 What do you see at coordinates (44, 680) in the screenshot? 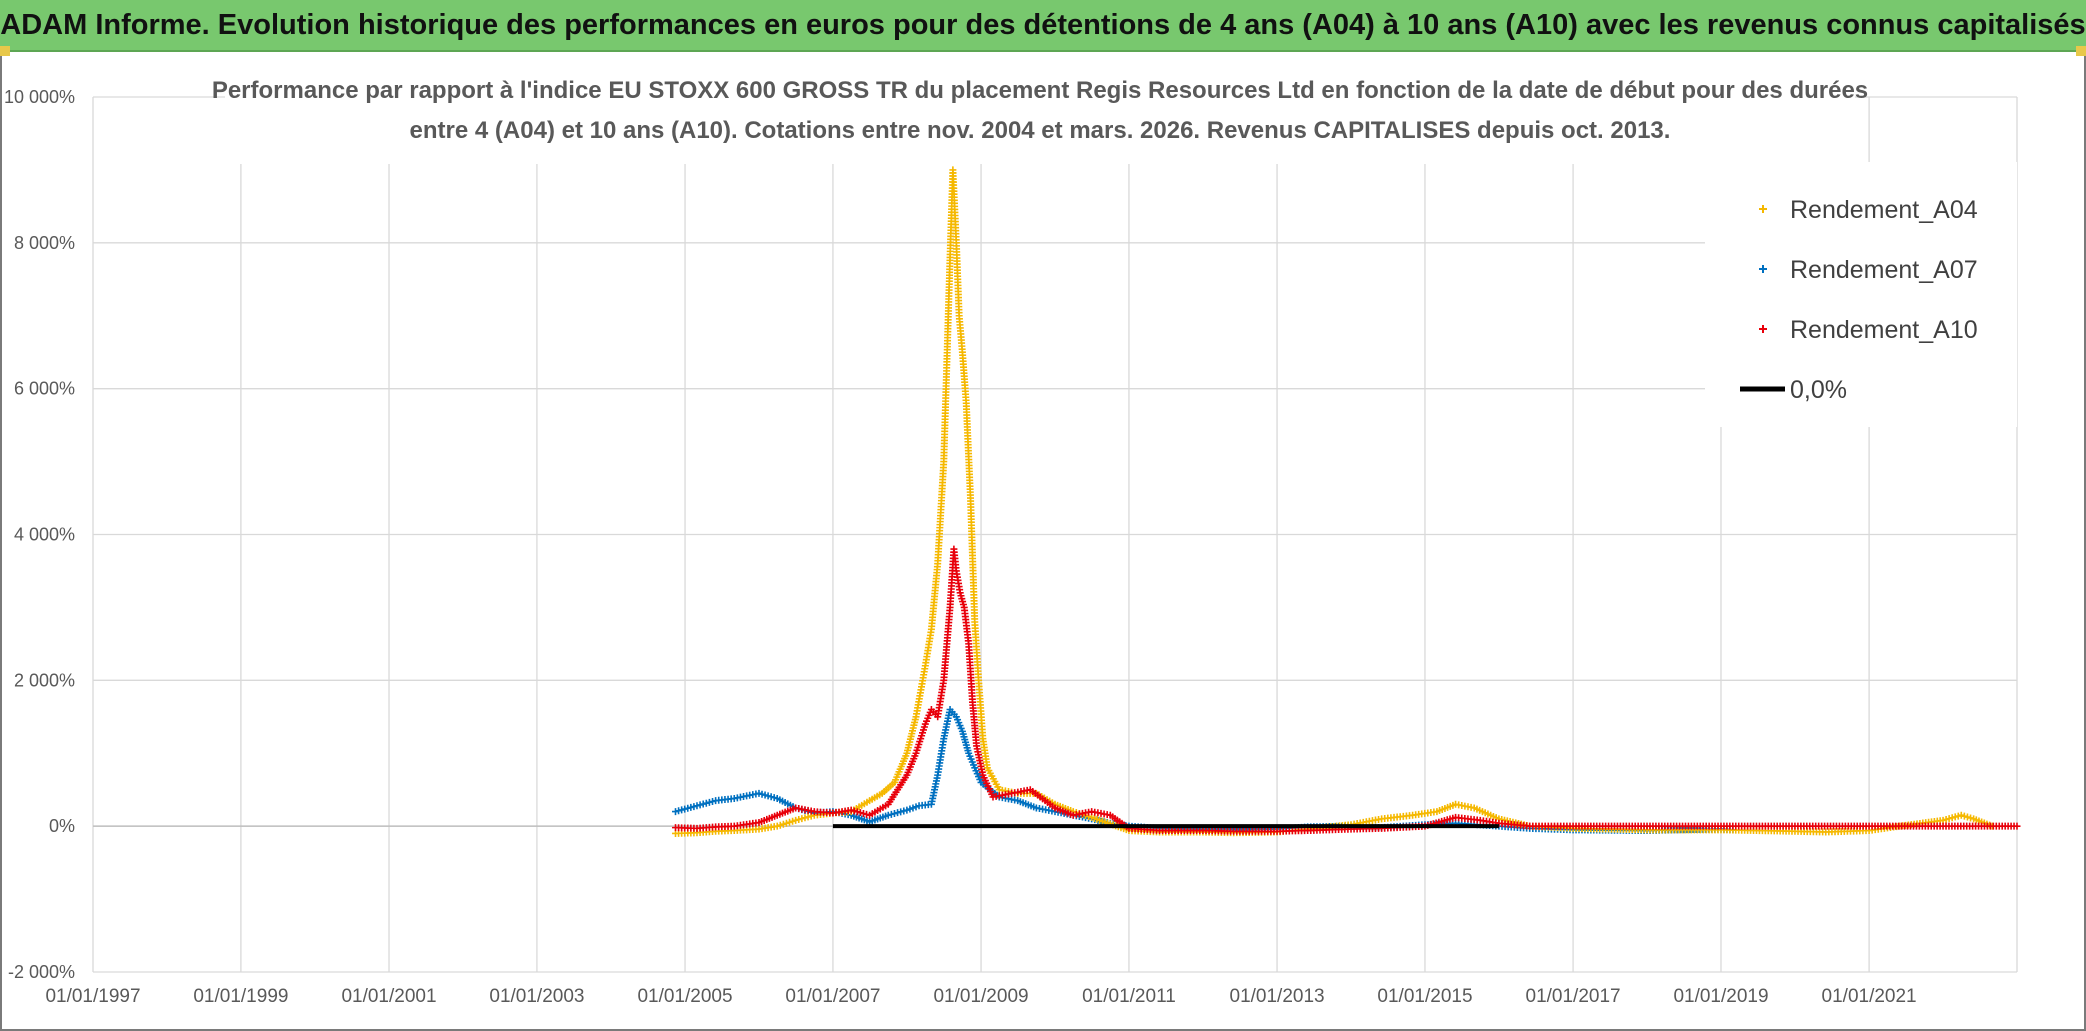
I see `y-tick-label: 2 000%` at bounding box center [44, 680].